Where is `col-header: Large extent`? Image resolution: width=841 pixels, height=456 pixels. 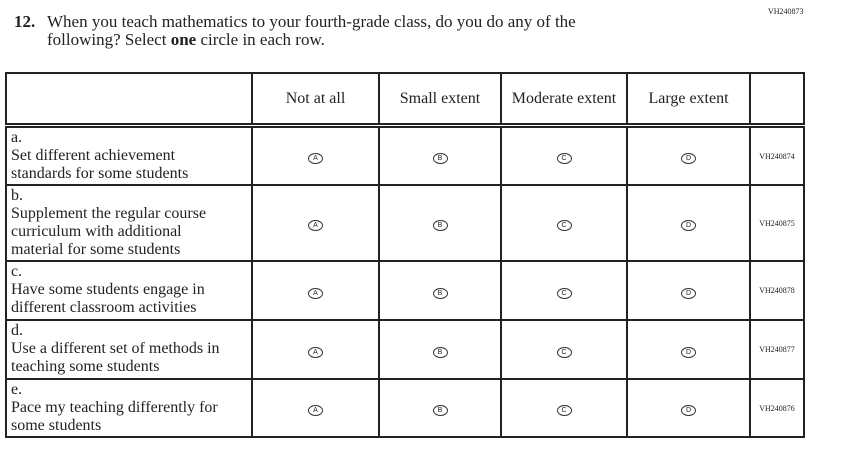
col-header: Large extent is located at coordinates (688, 100).